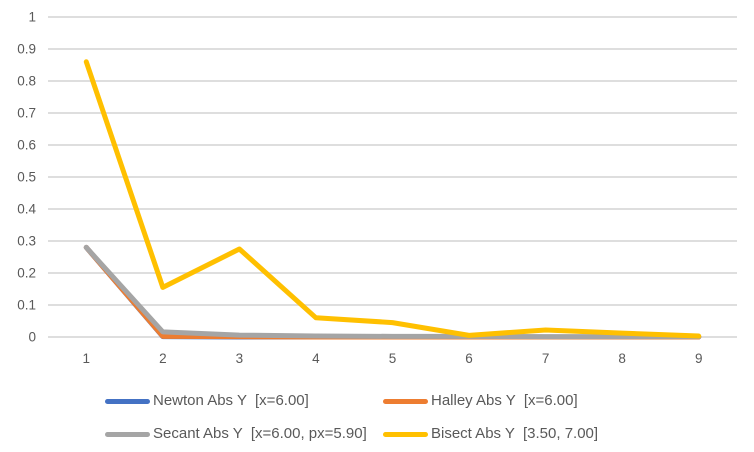  Describe the element at coordinates (32, 17) in the screenshot. I see `y-axis-tick-label: 1` at that location.